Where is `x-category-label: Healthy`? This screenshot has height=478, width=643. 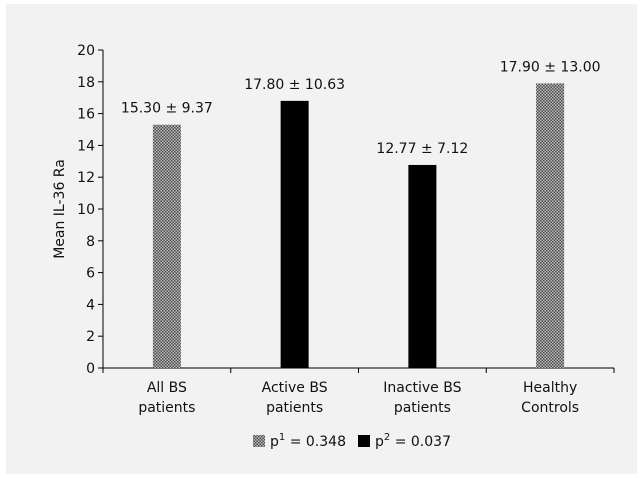 x-category-label: Healthy is located at coordinates (550, 388).